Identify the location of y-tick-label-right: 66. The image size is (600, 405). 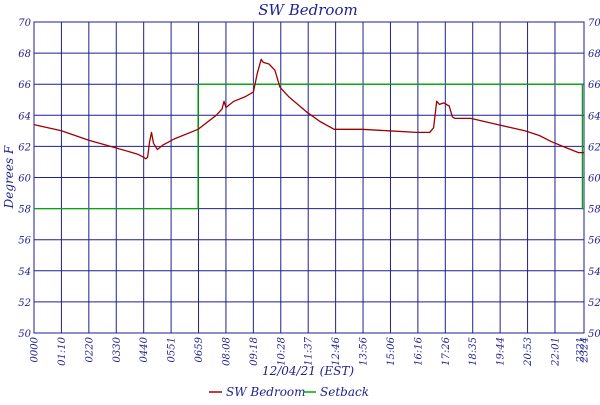
(594, 85).